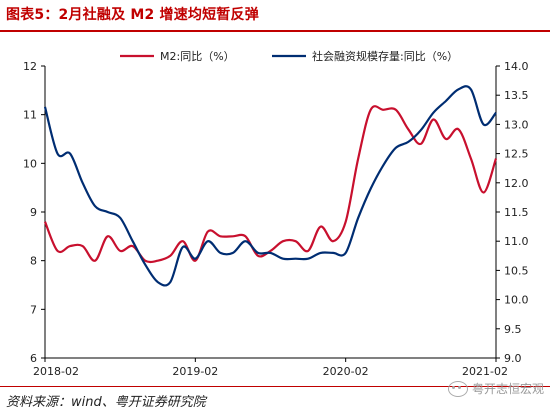 The image size is (550, 414). I want to click on y-right-tick-label: 10.5, so click(516, 270).